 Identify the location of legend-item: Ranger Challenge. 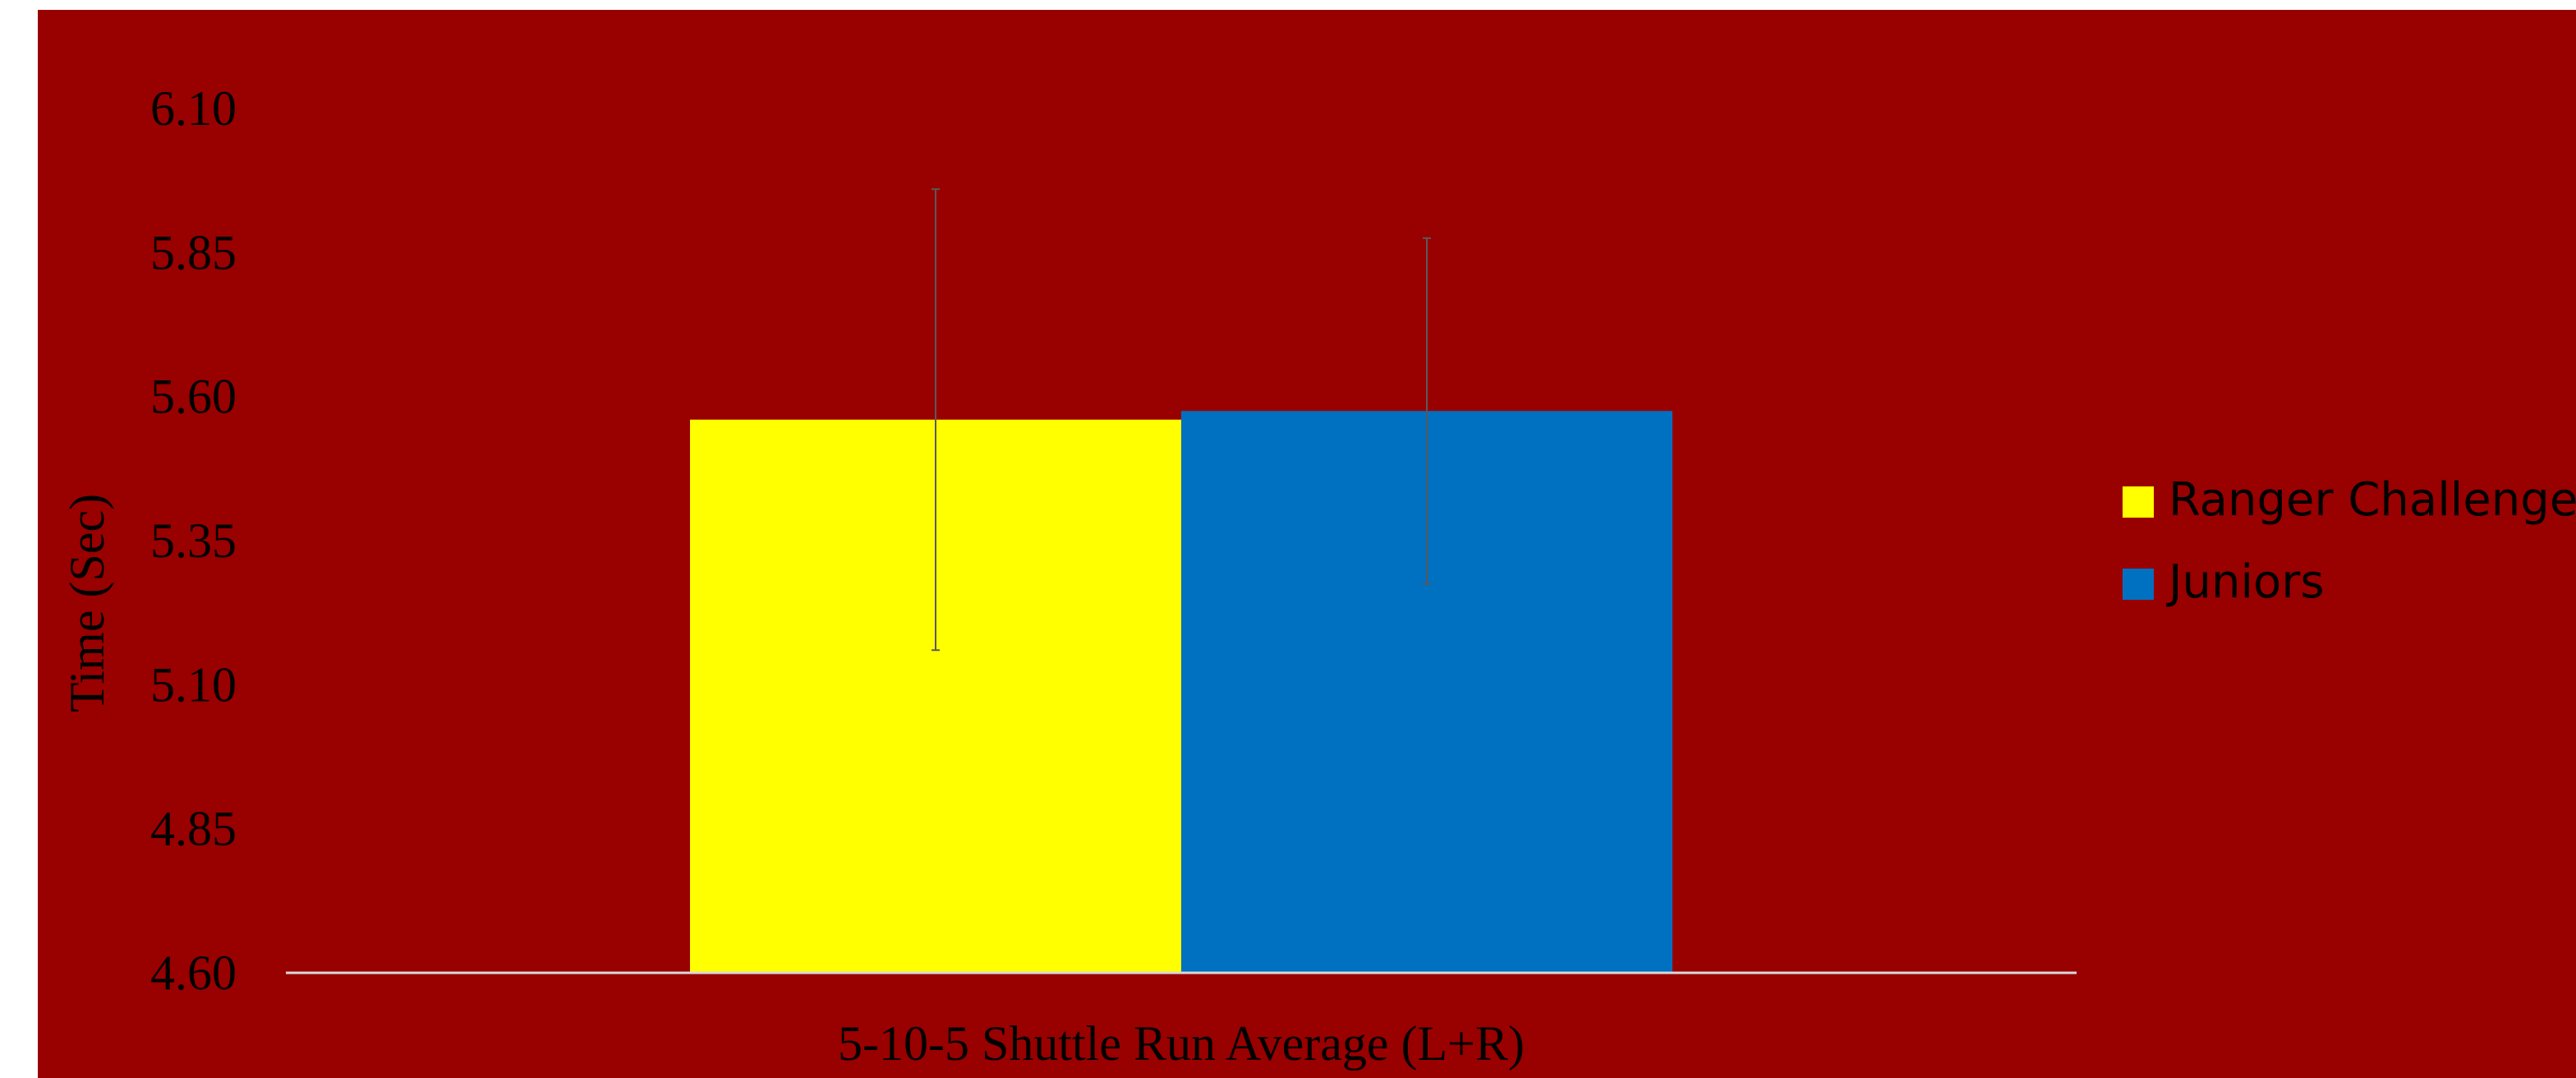
(2349, 500).